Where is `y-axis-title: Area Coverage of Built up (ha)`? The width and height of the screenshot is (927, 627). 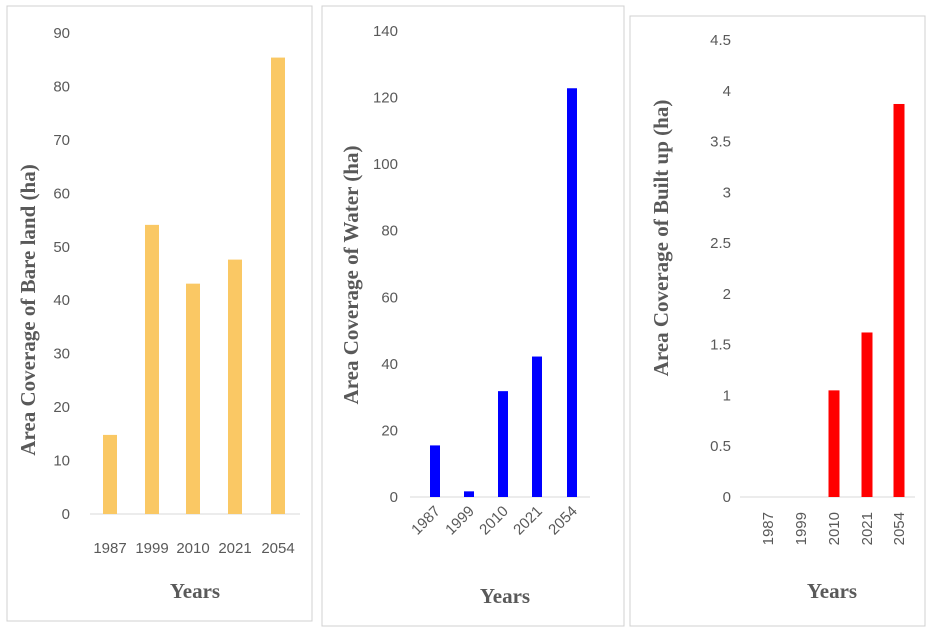
y-axis-title: Area Coverage of Built up (ha) is located at coordinates (661, 238).